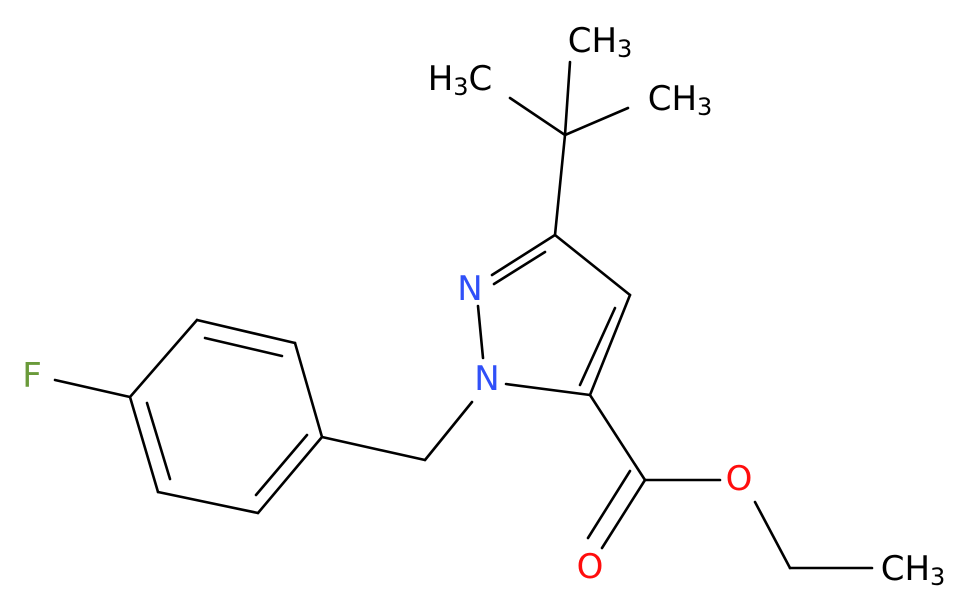  I want to click on atom-label: F, so click(32, 376).